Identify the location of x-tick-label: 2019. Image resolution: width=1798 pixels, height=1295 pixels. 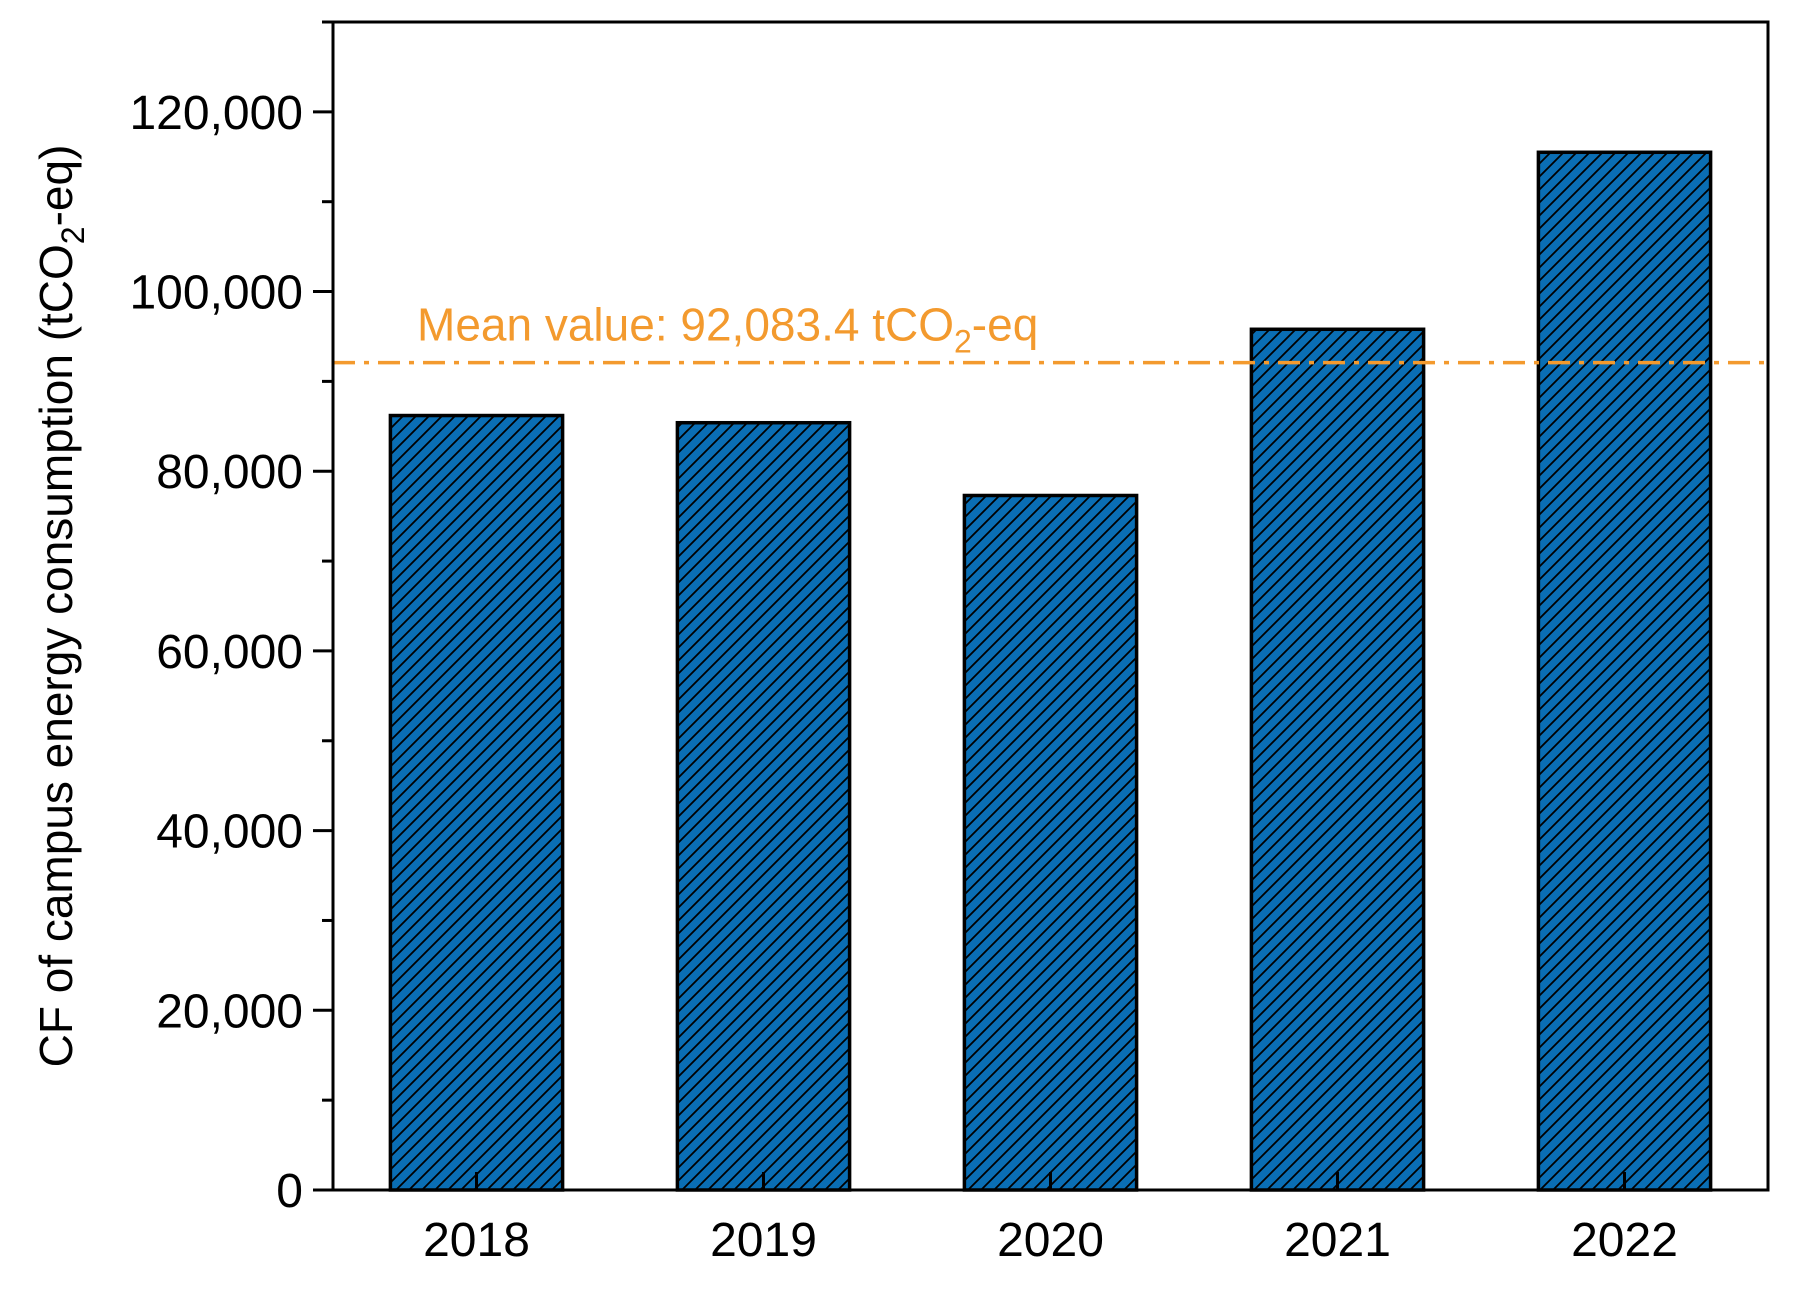
(763, 1240).